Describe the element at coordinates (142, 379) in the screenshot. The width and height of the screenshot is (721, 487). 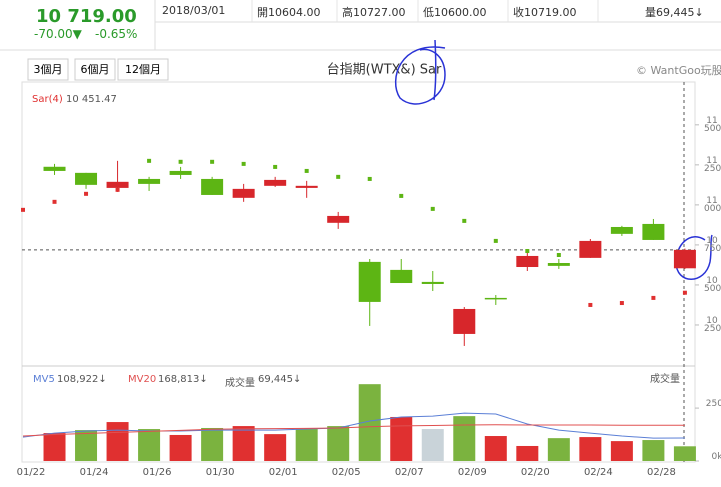
I see `ma-legend: MV20` at that location.